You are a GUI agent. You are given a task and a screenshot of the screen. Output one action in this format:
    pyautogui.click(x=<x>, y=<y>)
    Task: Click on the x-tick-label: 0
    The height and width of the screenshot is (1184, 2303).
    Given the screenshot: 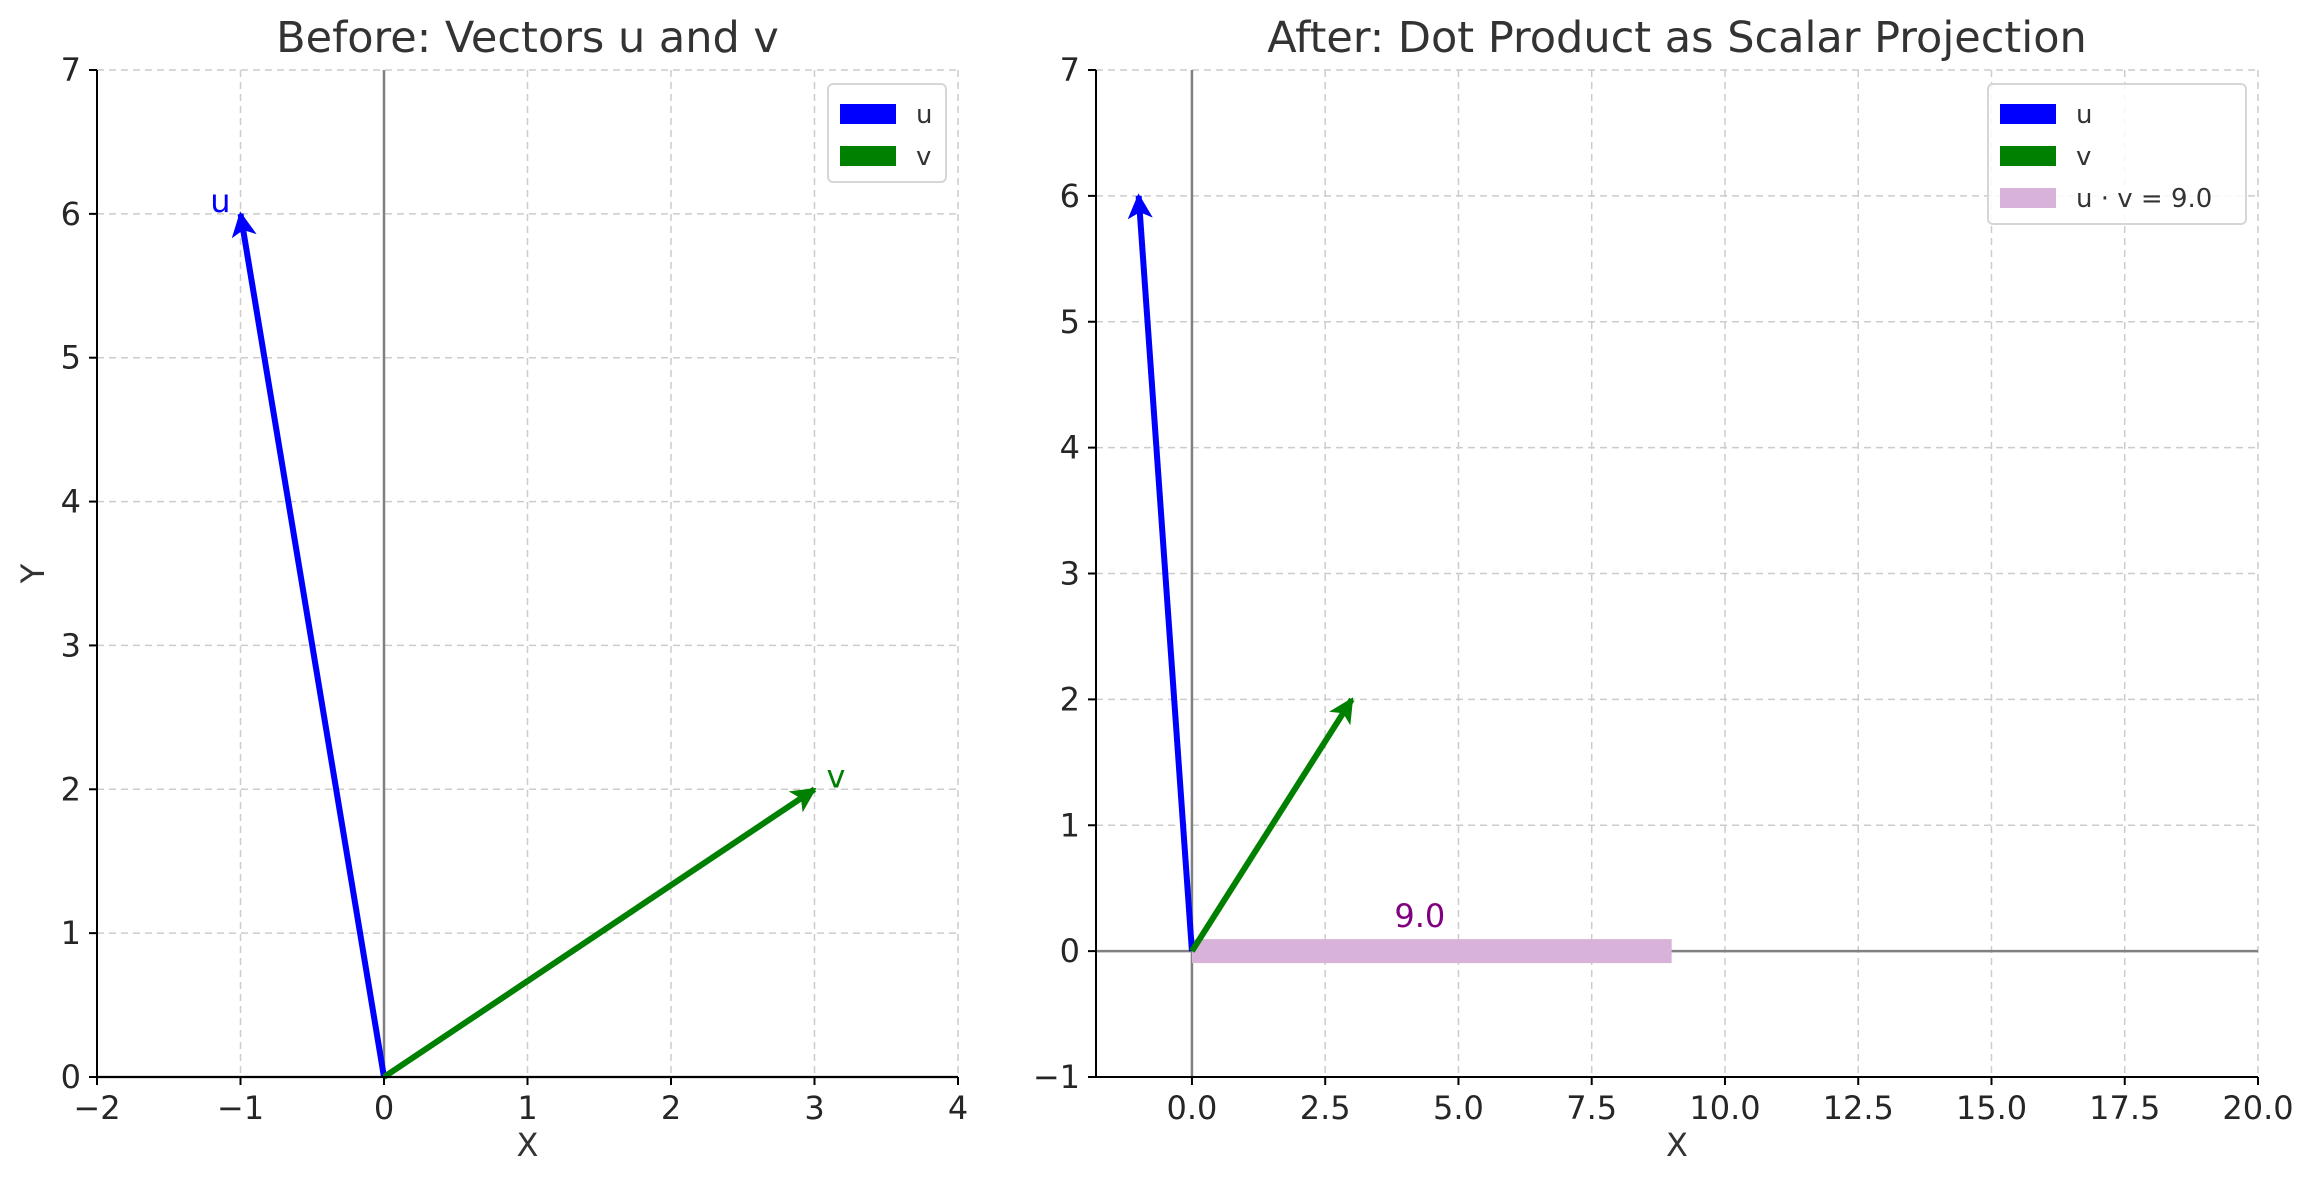 What is the action you would take?
    pyautogui.click(x=384, y=1108)
    